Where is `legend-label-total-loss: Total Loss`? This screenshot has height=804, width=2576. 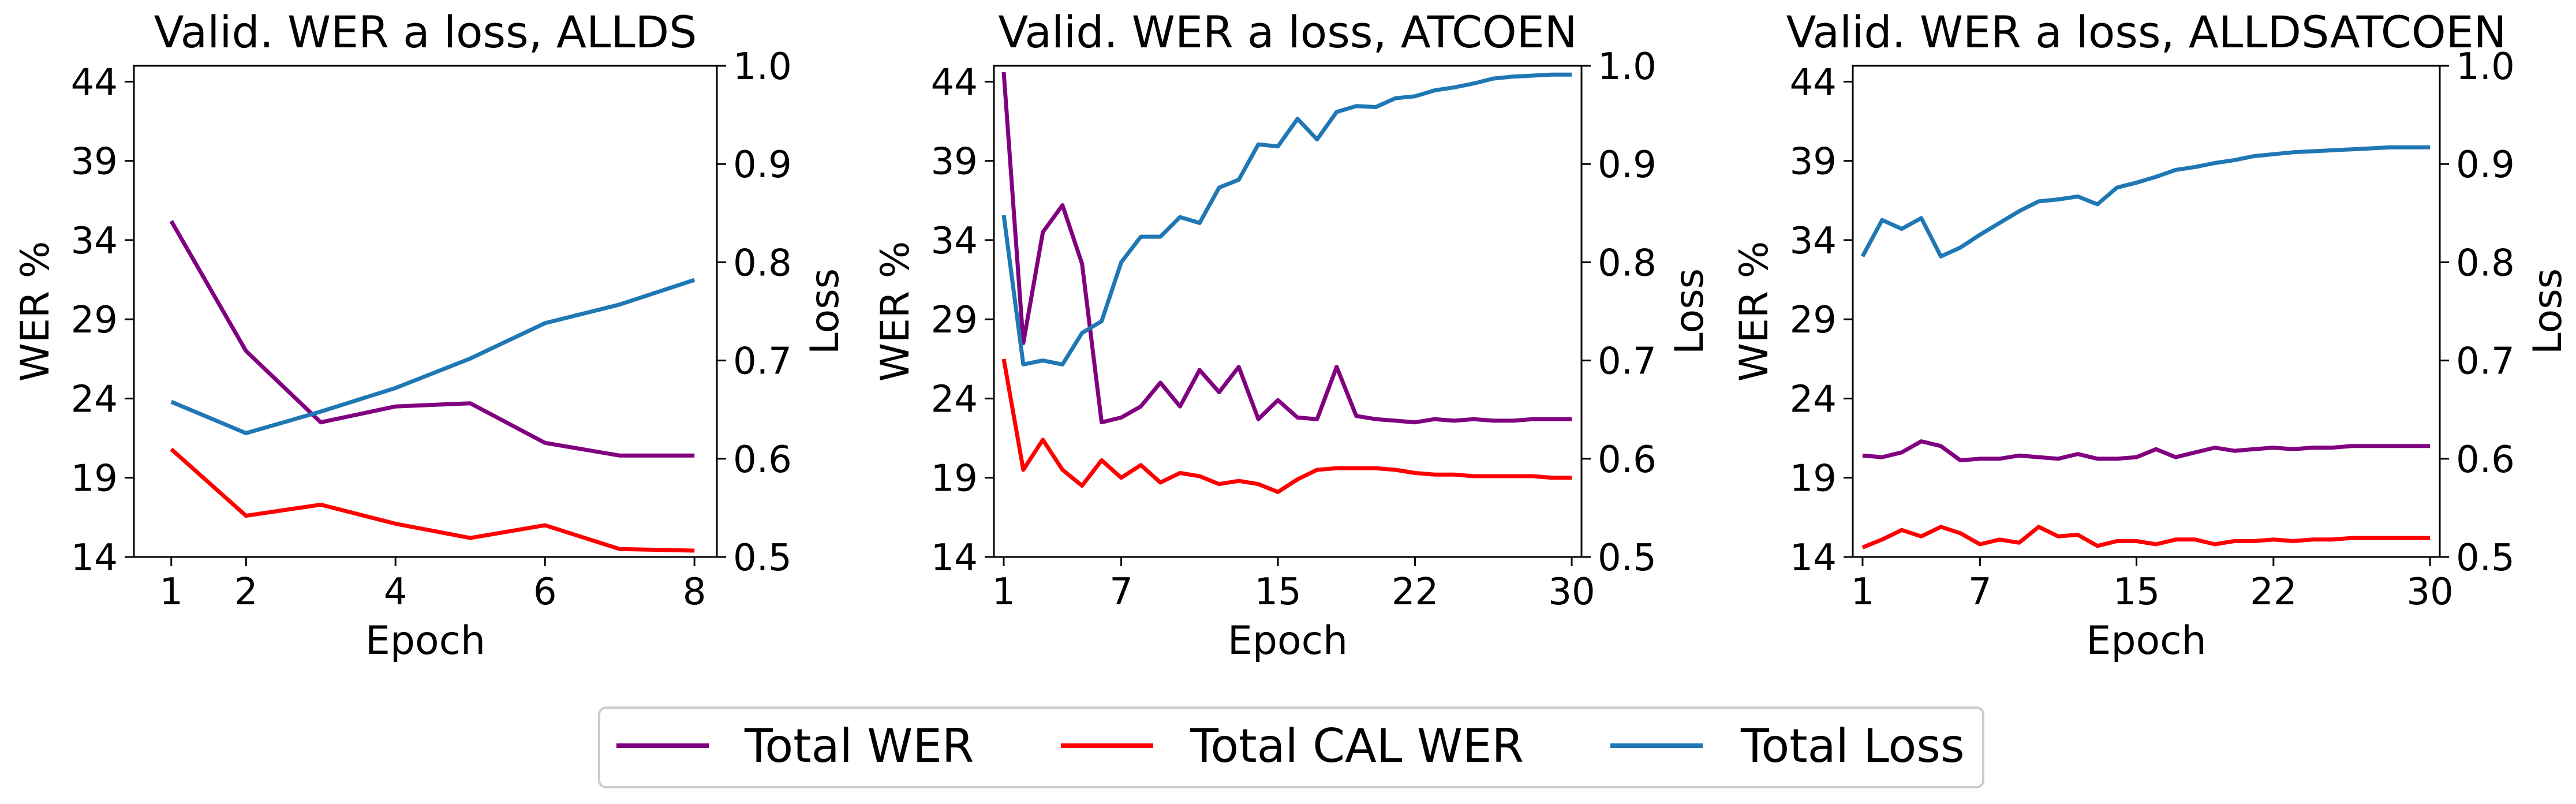 legend-label-total-loss: Total Loss is located at coordinates (1852, 746).